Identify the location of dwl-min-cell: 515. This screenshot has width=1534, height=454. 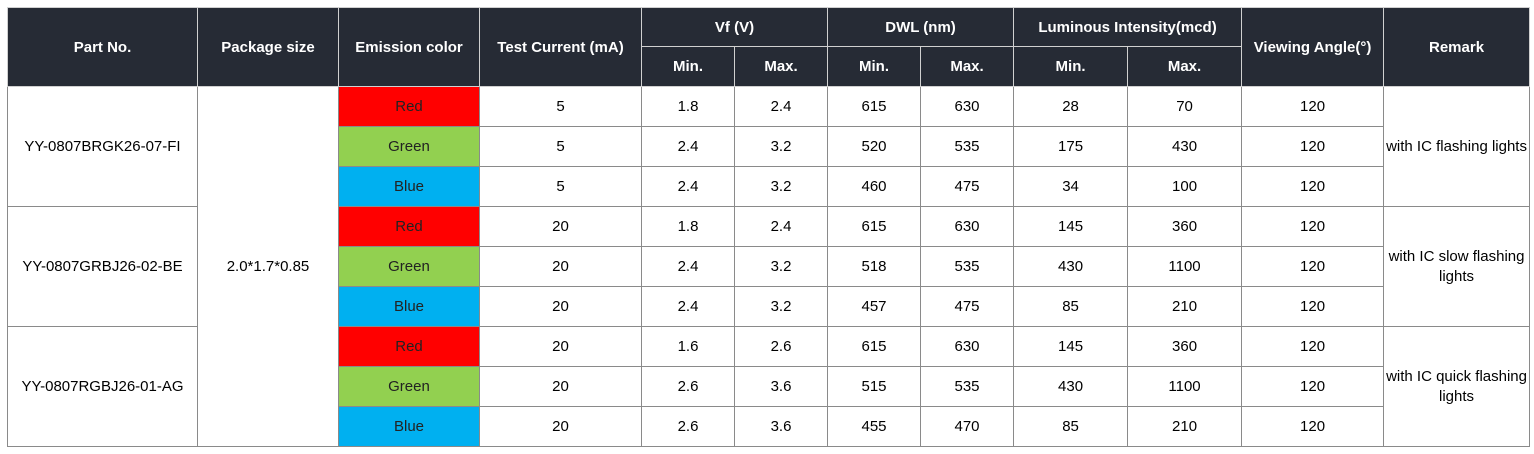
(874, 386).